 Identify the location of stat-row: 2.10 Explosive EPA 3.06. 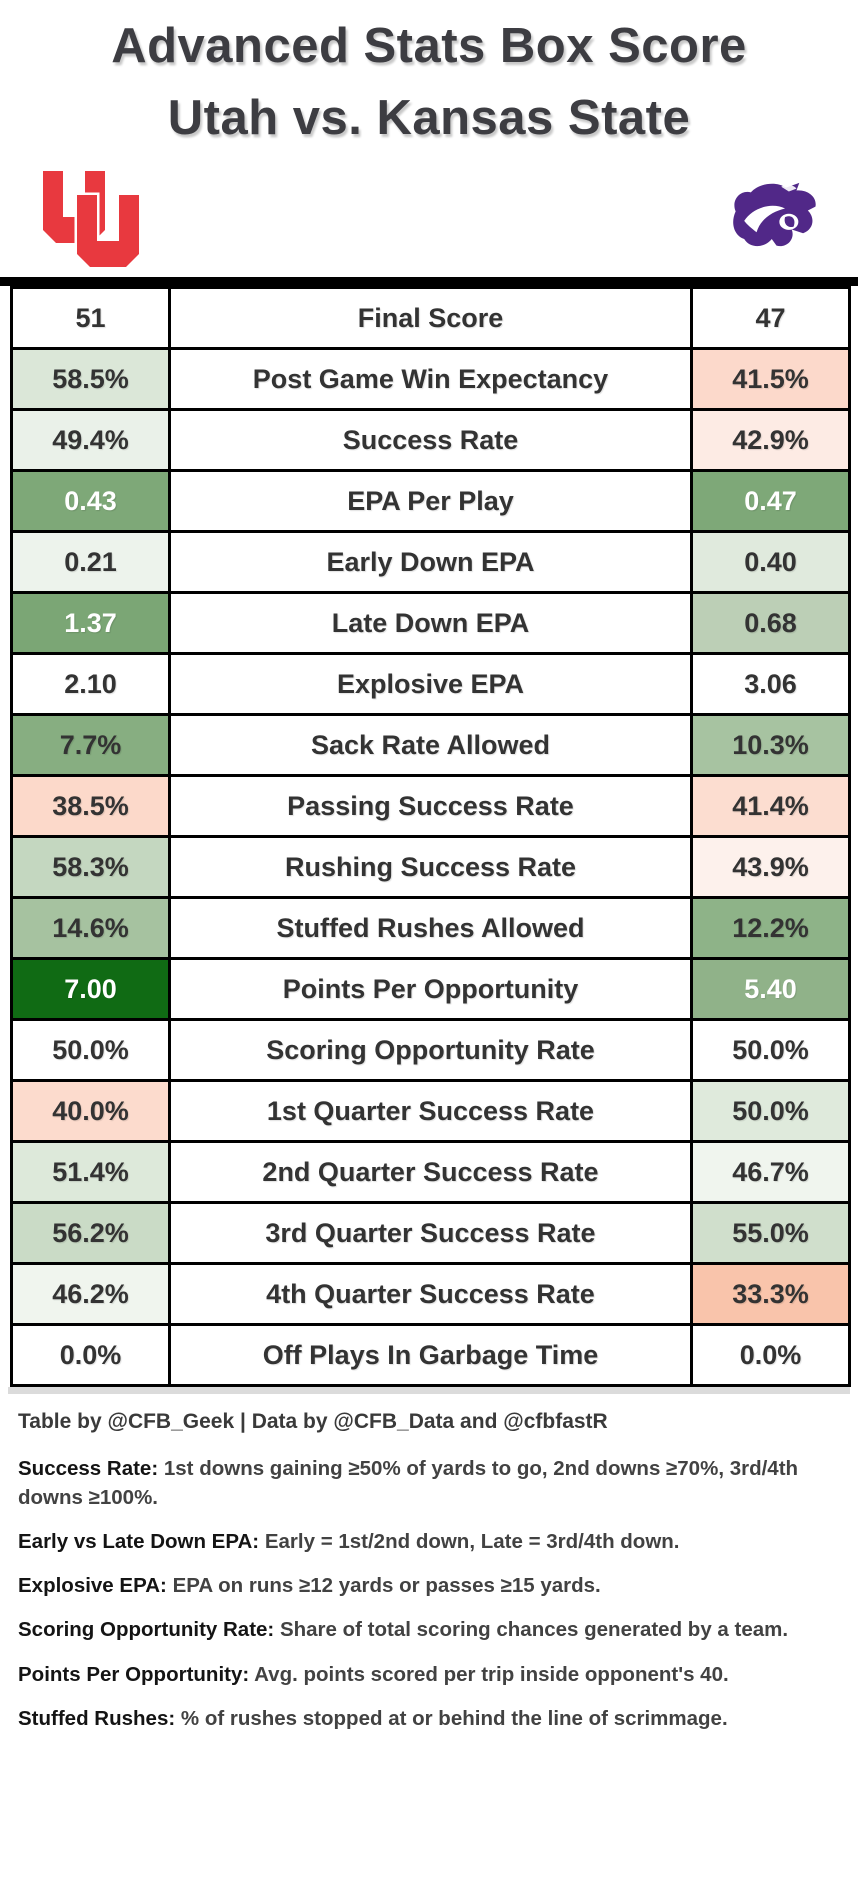
(430, 684).